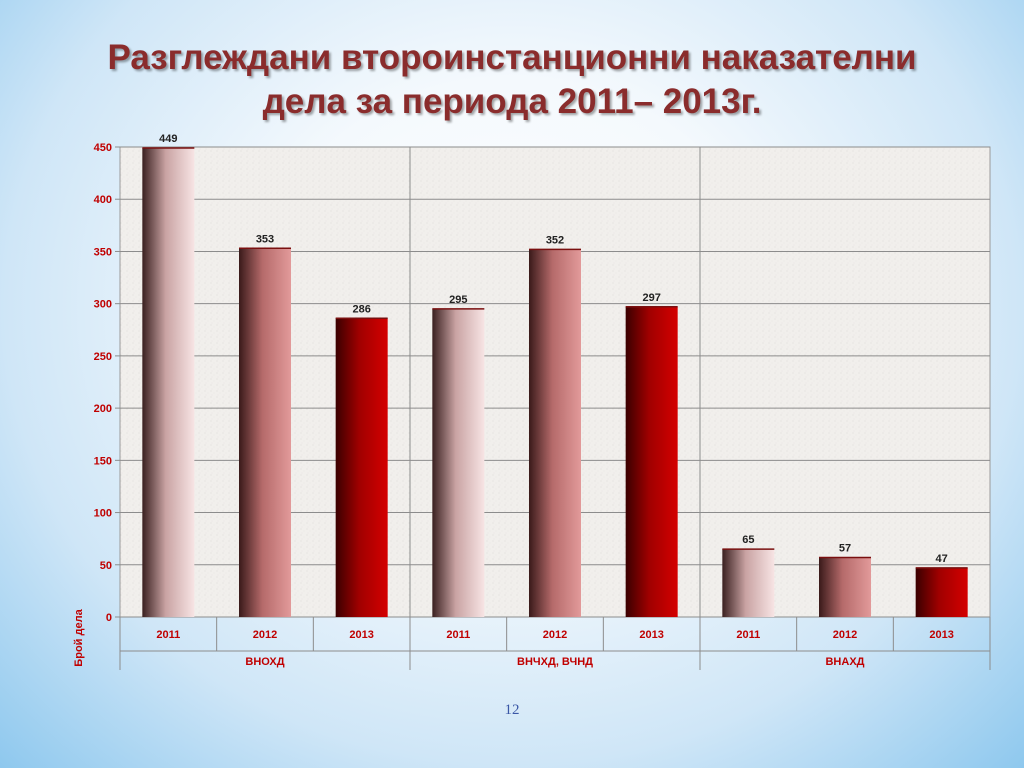 The height and width of the screenshot is (768, 1024). I want to click on y-tick-label: 100, so click(103, 514).